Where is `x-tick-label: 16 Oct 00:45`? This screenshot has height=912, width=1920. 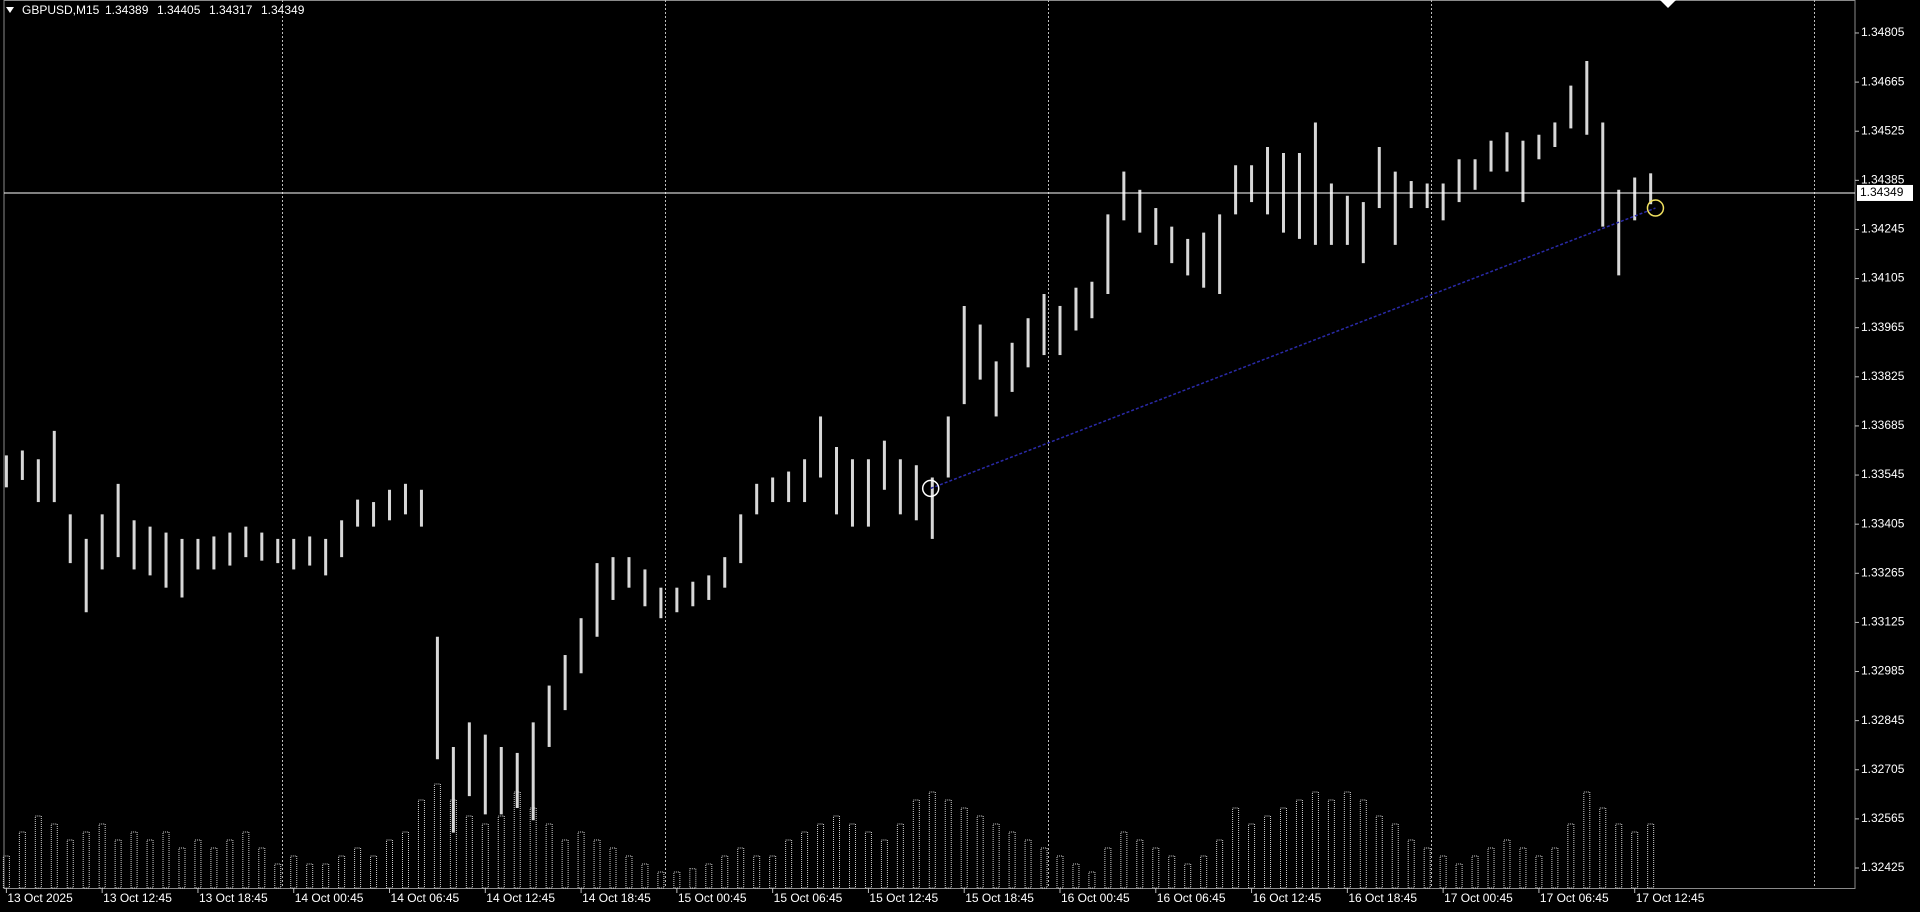
x-tick-label: 16 Oct 00:45 is located at coordinates (1095, 898).